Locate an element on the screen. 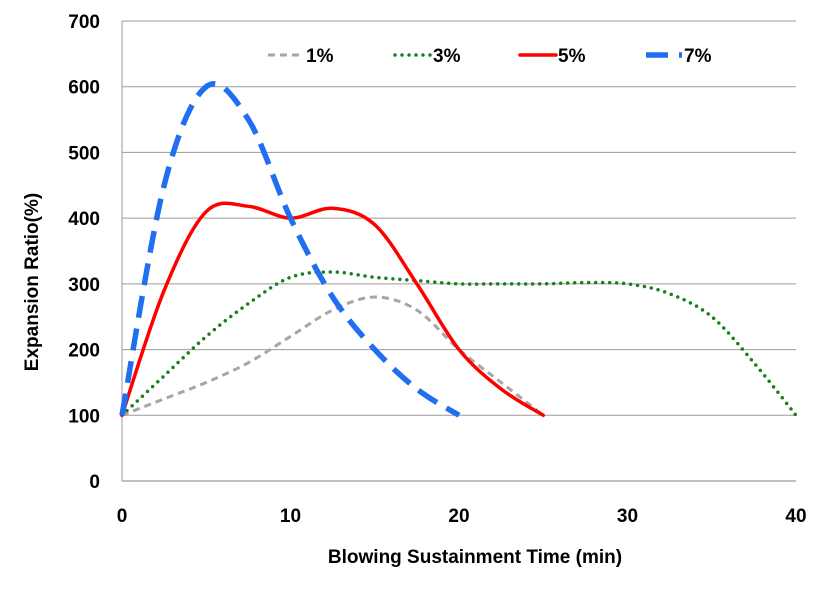  y-axis-label: Expansion Ratio(%) is located at coordinates (32, 282).